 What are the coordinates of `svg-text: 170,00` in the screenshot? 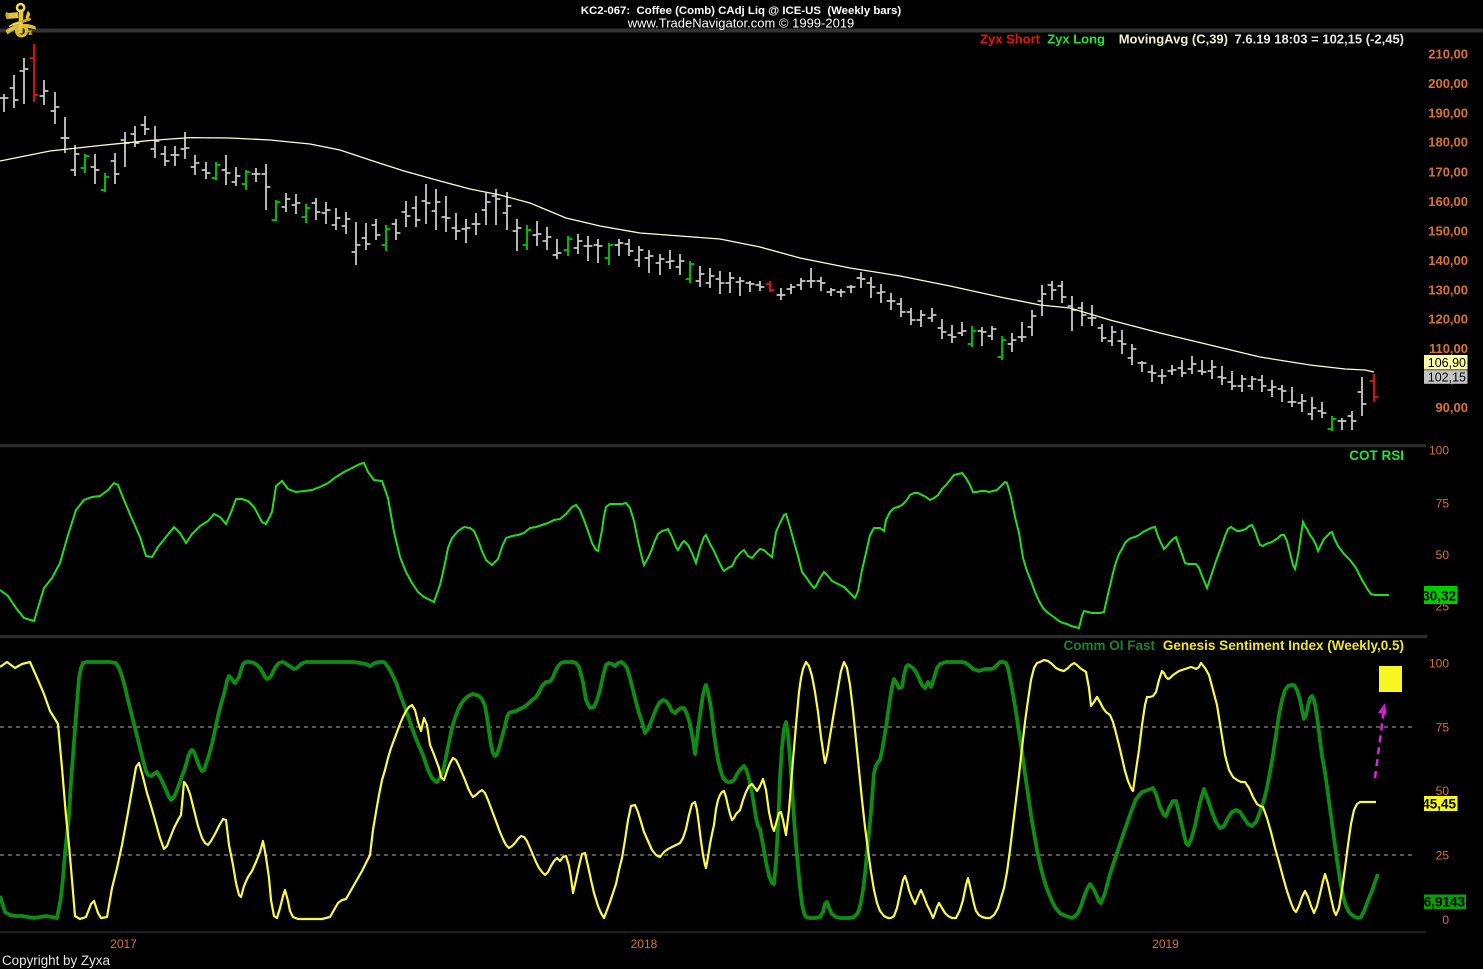 It's located at (1448, 172).